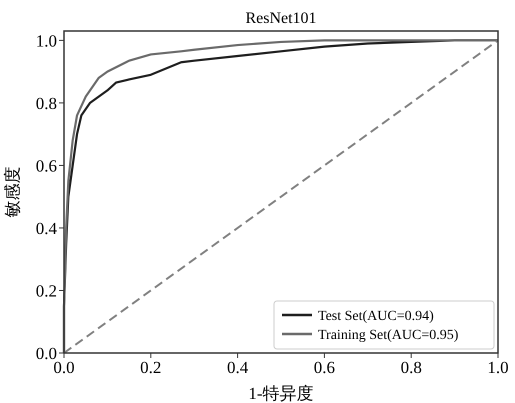 The image size is (515, 403). Describe the element at coordinates (46, 166) in the screenshot. I see `y-tick-label: 0.6` at that location.